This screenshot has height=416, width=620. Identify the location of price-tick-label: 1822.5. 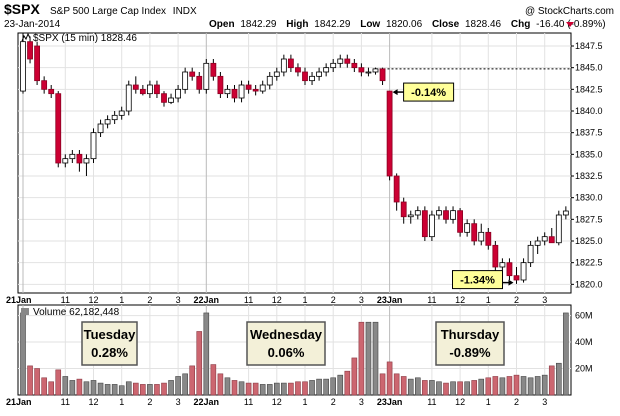
(589, 263).